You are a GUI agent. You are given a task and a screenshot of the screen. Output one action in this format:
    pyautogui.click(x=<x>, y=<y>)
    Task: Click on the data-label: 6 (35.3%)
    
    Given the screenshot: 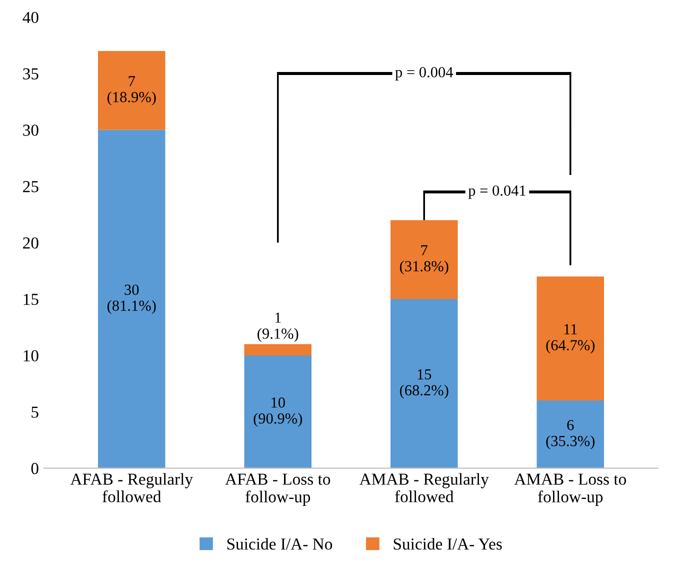 What is the action you would take?
    pyautogui.click(x=570, y=435)
    